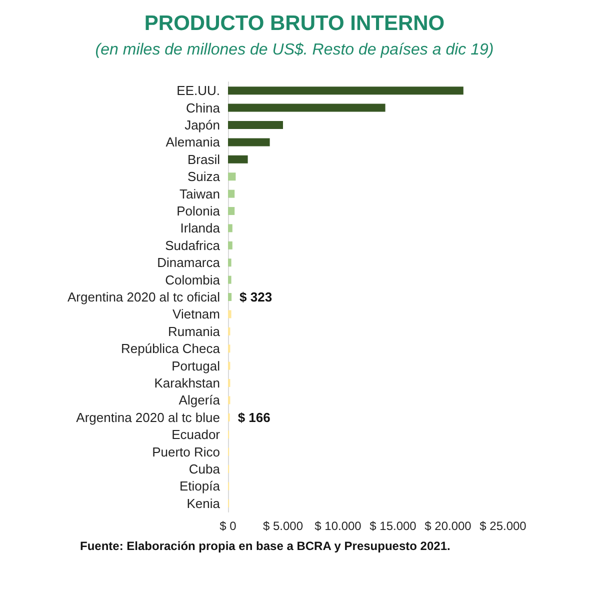 This screenshot has width=589, height=610. What do you see at coordinates (228, 526) in the screenshot?
I see `x-tick-label: $ 0` at bounding box center [228, 526].